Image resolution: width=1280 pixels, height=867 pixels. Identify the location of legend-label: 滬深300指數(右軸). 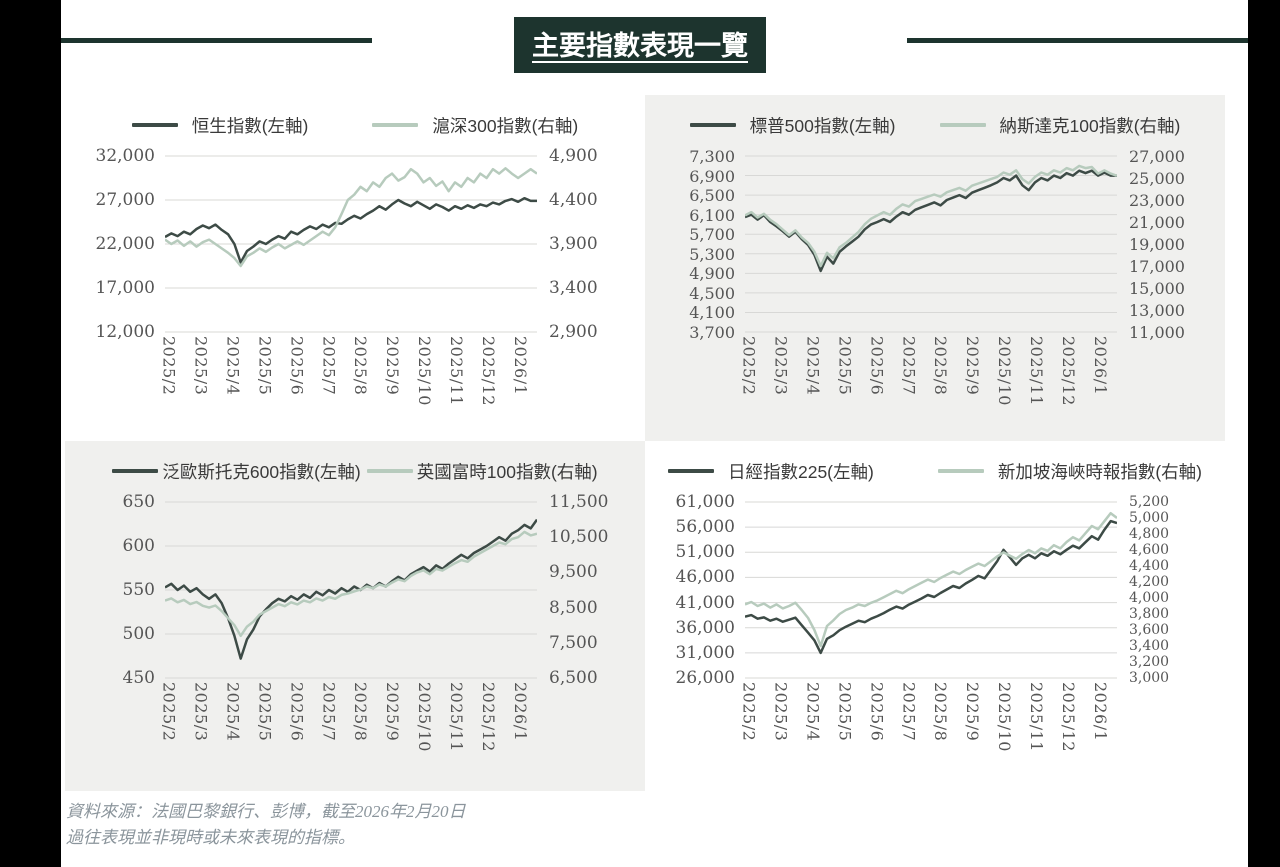
(505, 125).